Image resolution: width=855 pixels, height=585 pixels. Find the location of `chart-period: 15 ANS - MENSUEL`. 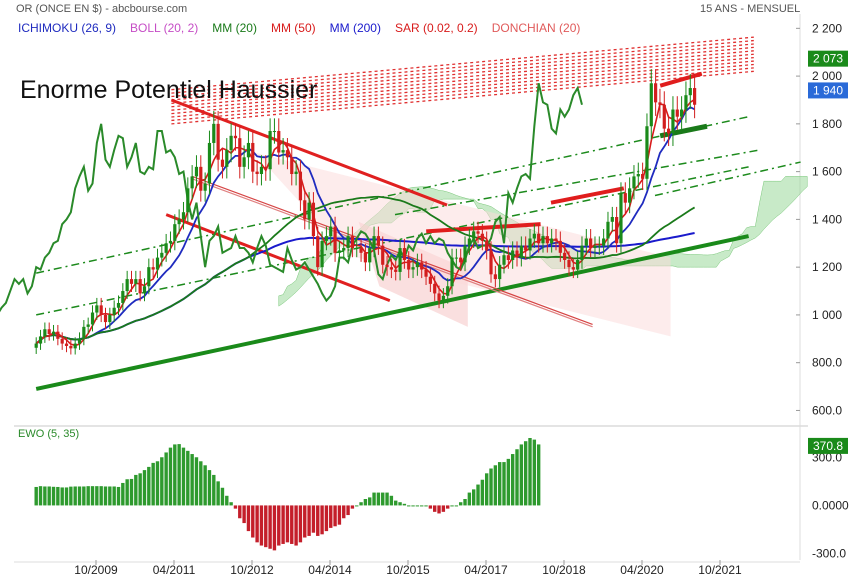

chart-period: 15 ANS - MENSUEL is located at coordinates (750, 9).